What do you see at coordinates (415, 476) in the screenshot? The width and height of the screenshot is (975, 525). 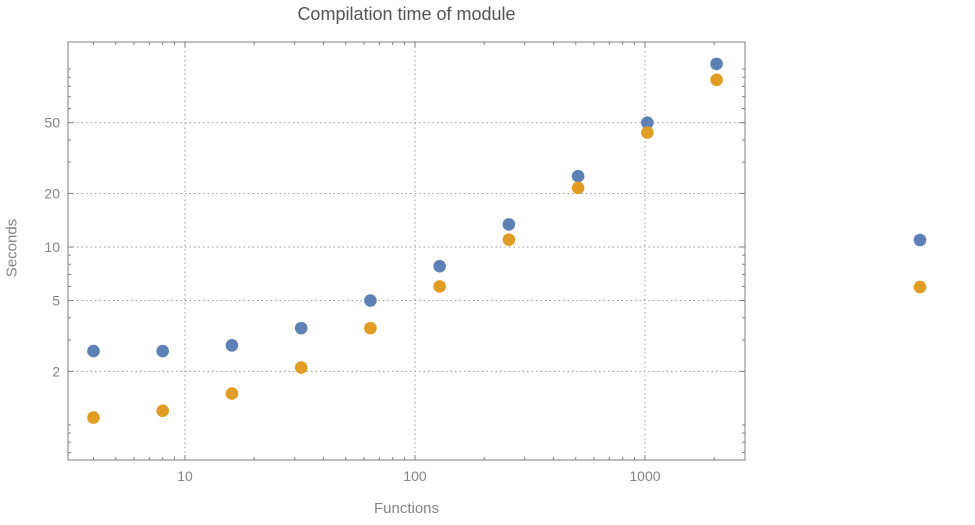 I see `x-tick-label: 100` at bounding box center [415, 476].